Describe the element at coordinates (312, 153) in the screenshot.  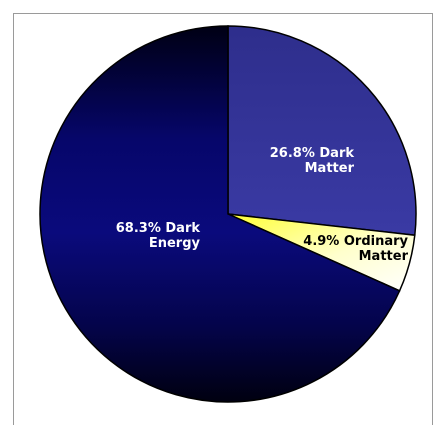
I see `label-dark-matter-line1: 26.8% Dark` at that location.